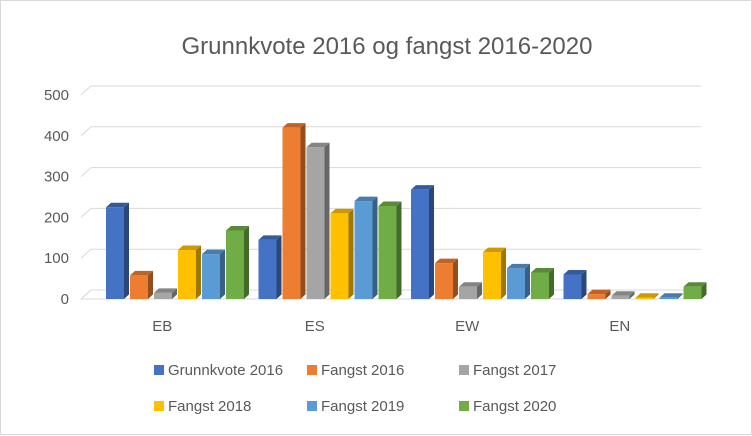 This screenshot has height=436, width=752. Describe the element at coordinates (225, 370) in the screenshot. I see `legend-label: Grunnkvote 2016` at that location.